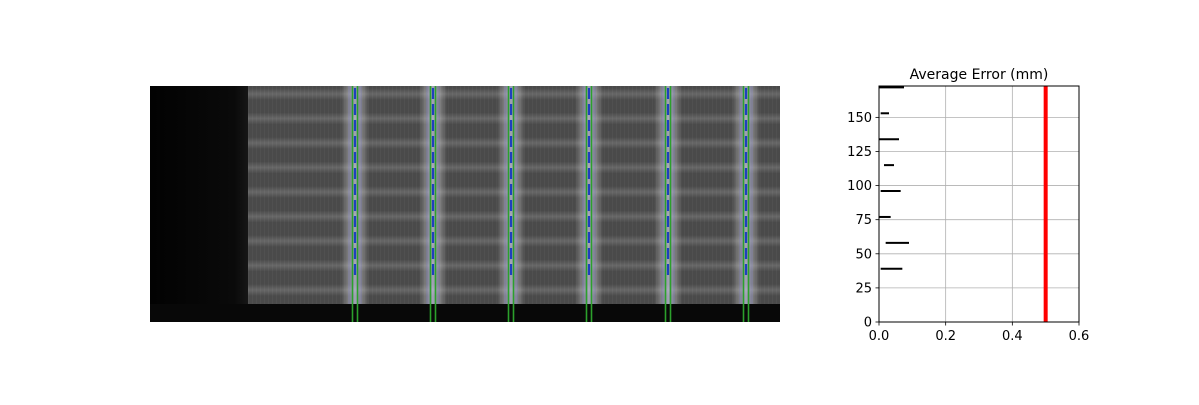 This screenshot has width=1199, height=405. Describe the element at coordinates (868, 323) in the screenshot. I see `y-tick-label: 0` at that location.